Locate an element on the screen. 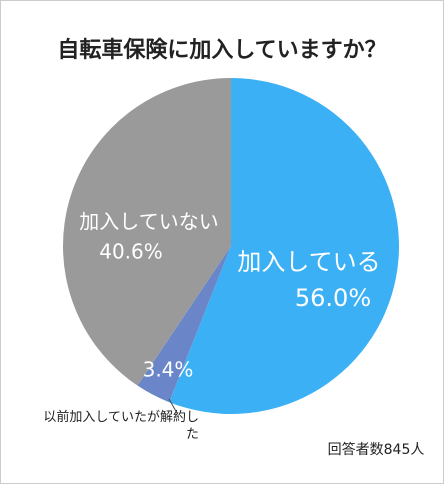 This screenshot has width=444, height=484. slice-label: 加入している is located at coordinates (308, 262).